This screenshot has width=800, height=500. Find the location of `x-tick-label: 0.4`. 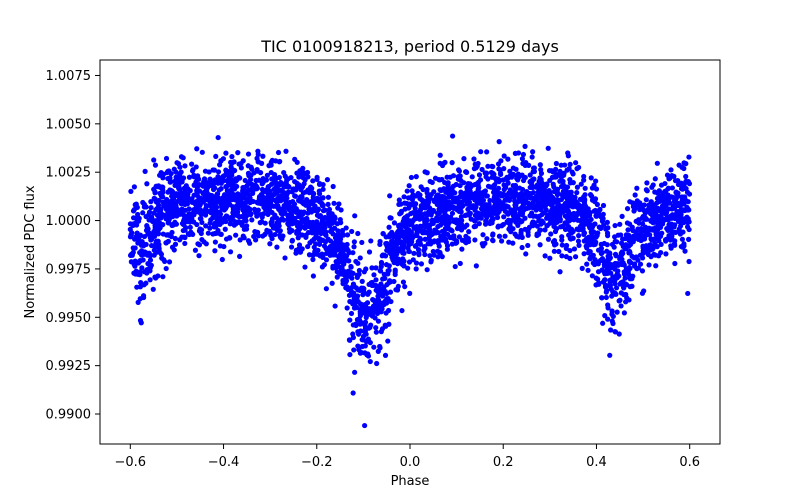

x-tick-label: 0.4 is located at coordinates (596, 462).